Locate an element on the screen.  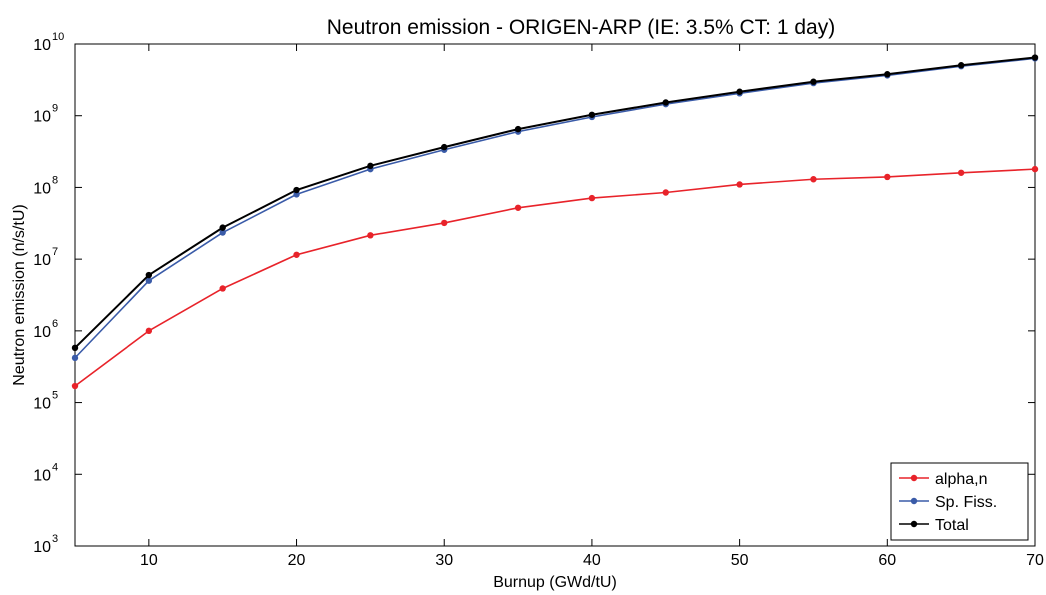
y-tick-label-exponent: 3 is located at coordinates (55, 539).